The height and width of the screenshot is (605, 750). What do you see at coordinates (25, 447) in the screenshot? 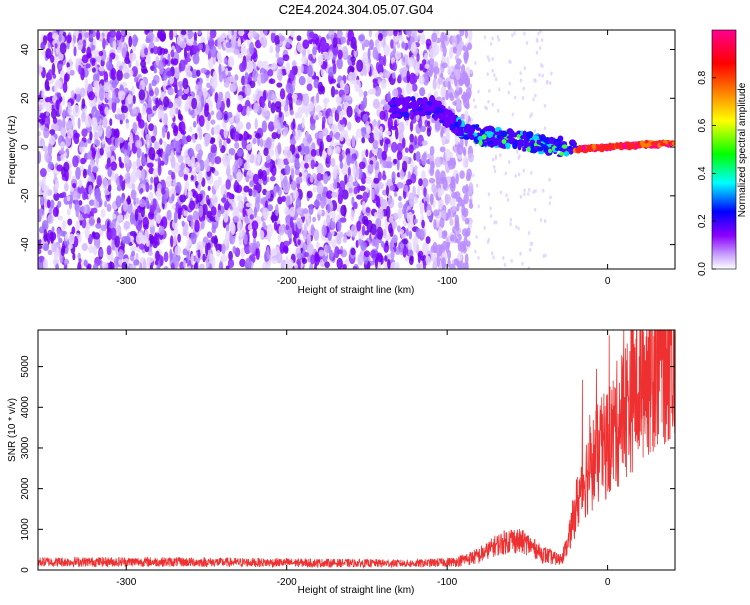
I see `snr-y-tick-label: 3000` at bounding box center [25, 447].